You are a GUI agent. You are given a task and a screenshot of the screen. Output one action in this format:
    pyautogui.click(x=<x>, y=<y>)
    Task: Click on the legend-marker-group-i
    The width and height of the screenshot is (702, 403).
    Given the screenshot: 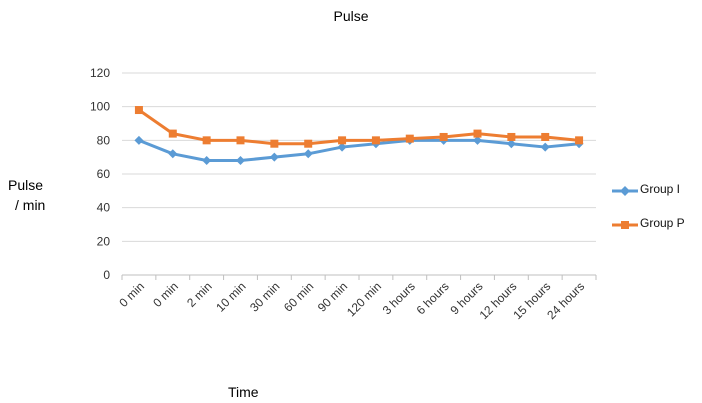 What is the action you would take?
    pyautogui.click(x=625, y=191)
    